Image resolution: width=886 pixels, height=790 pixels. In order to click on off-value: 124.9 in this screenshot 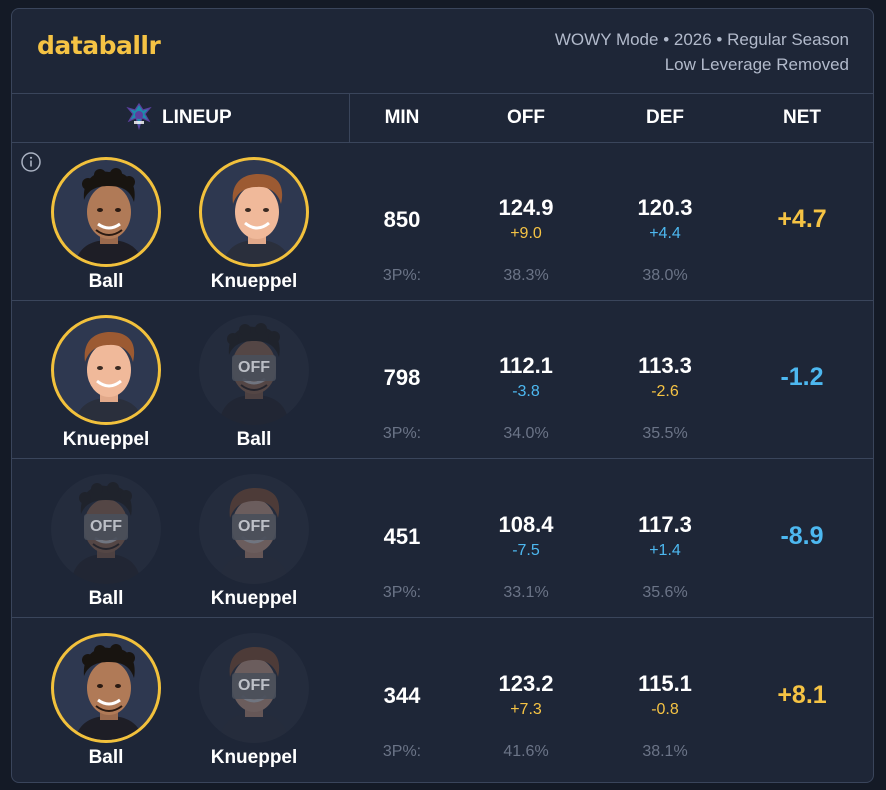, I will do `click(526, 207)`.